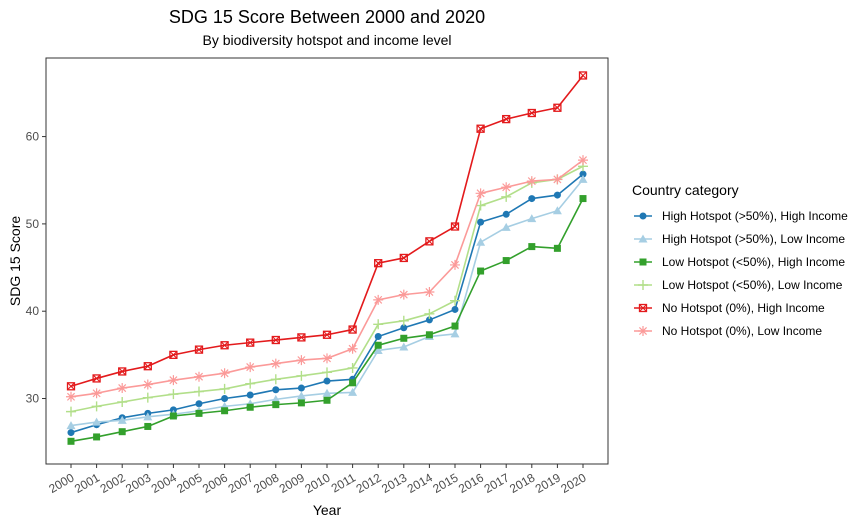 This screenshot has height=525, width=868. Describe the element at coordinates (326, 40) in the screenshot. I see `chart-subtitle: By biodiversity hotspot and income level` at that location.